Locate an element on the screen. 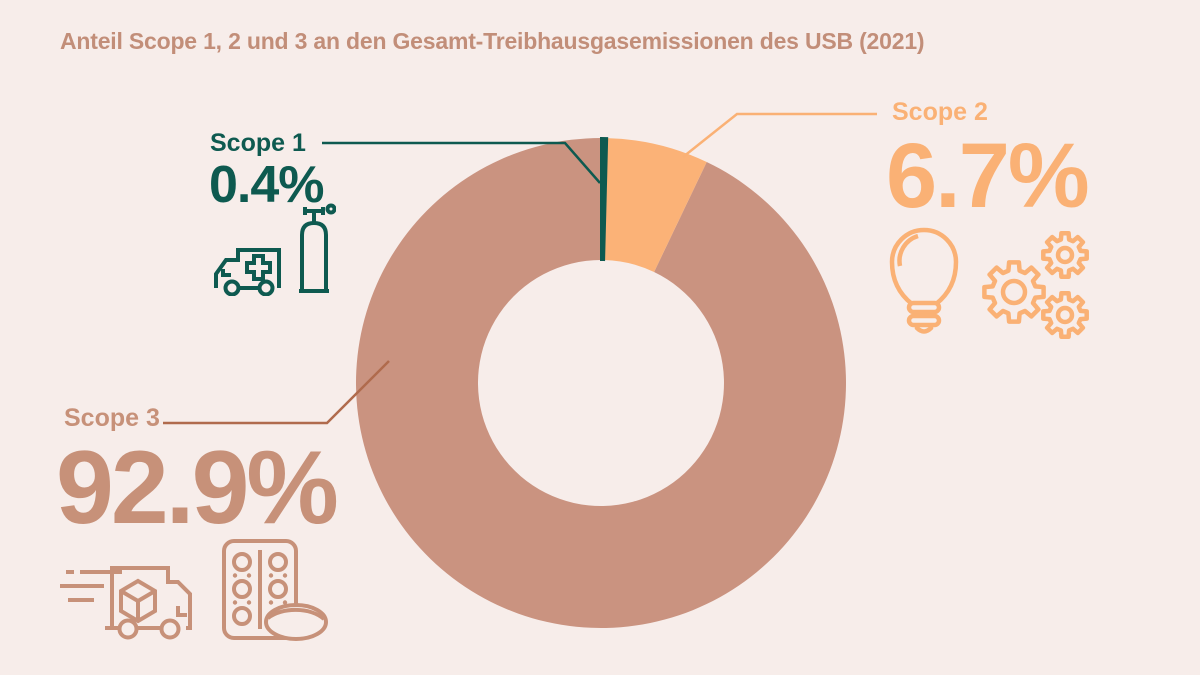  blister-pack-icon is located at coordinates (275, 591).